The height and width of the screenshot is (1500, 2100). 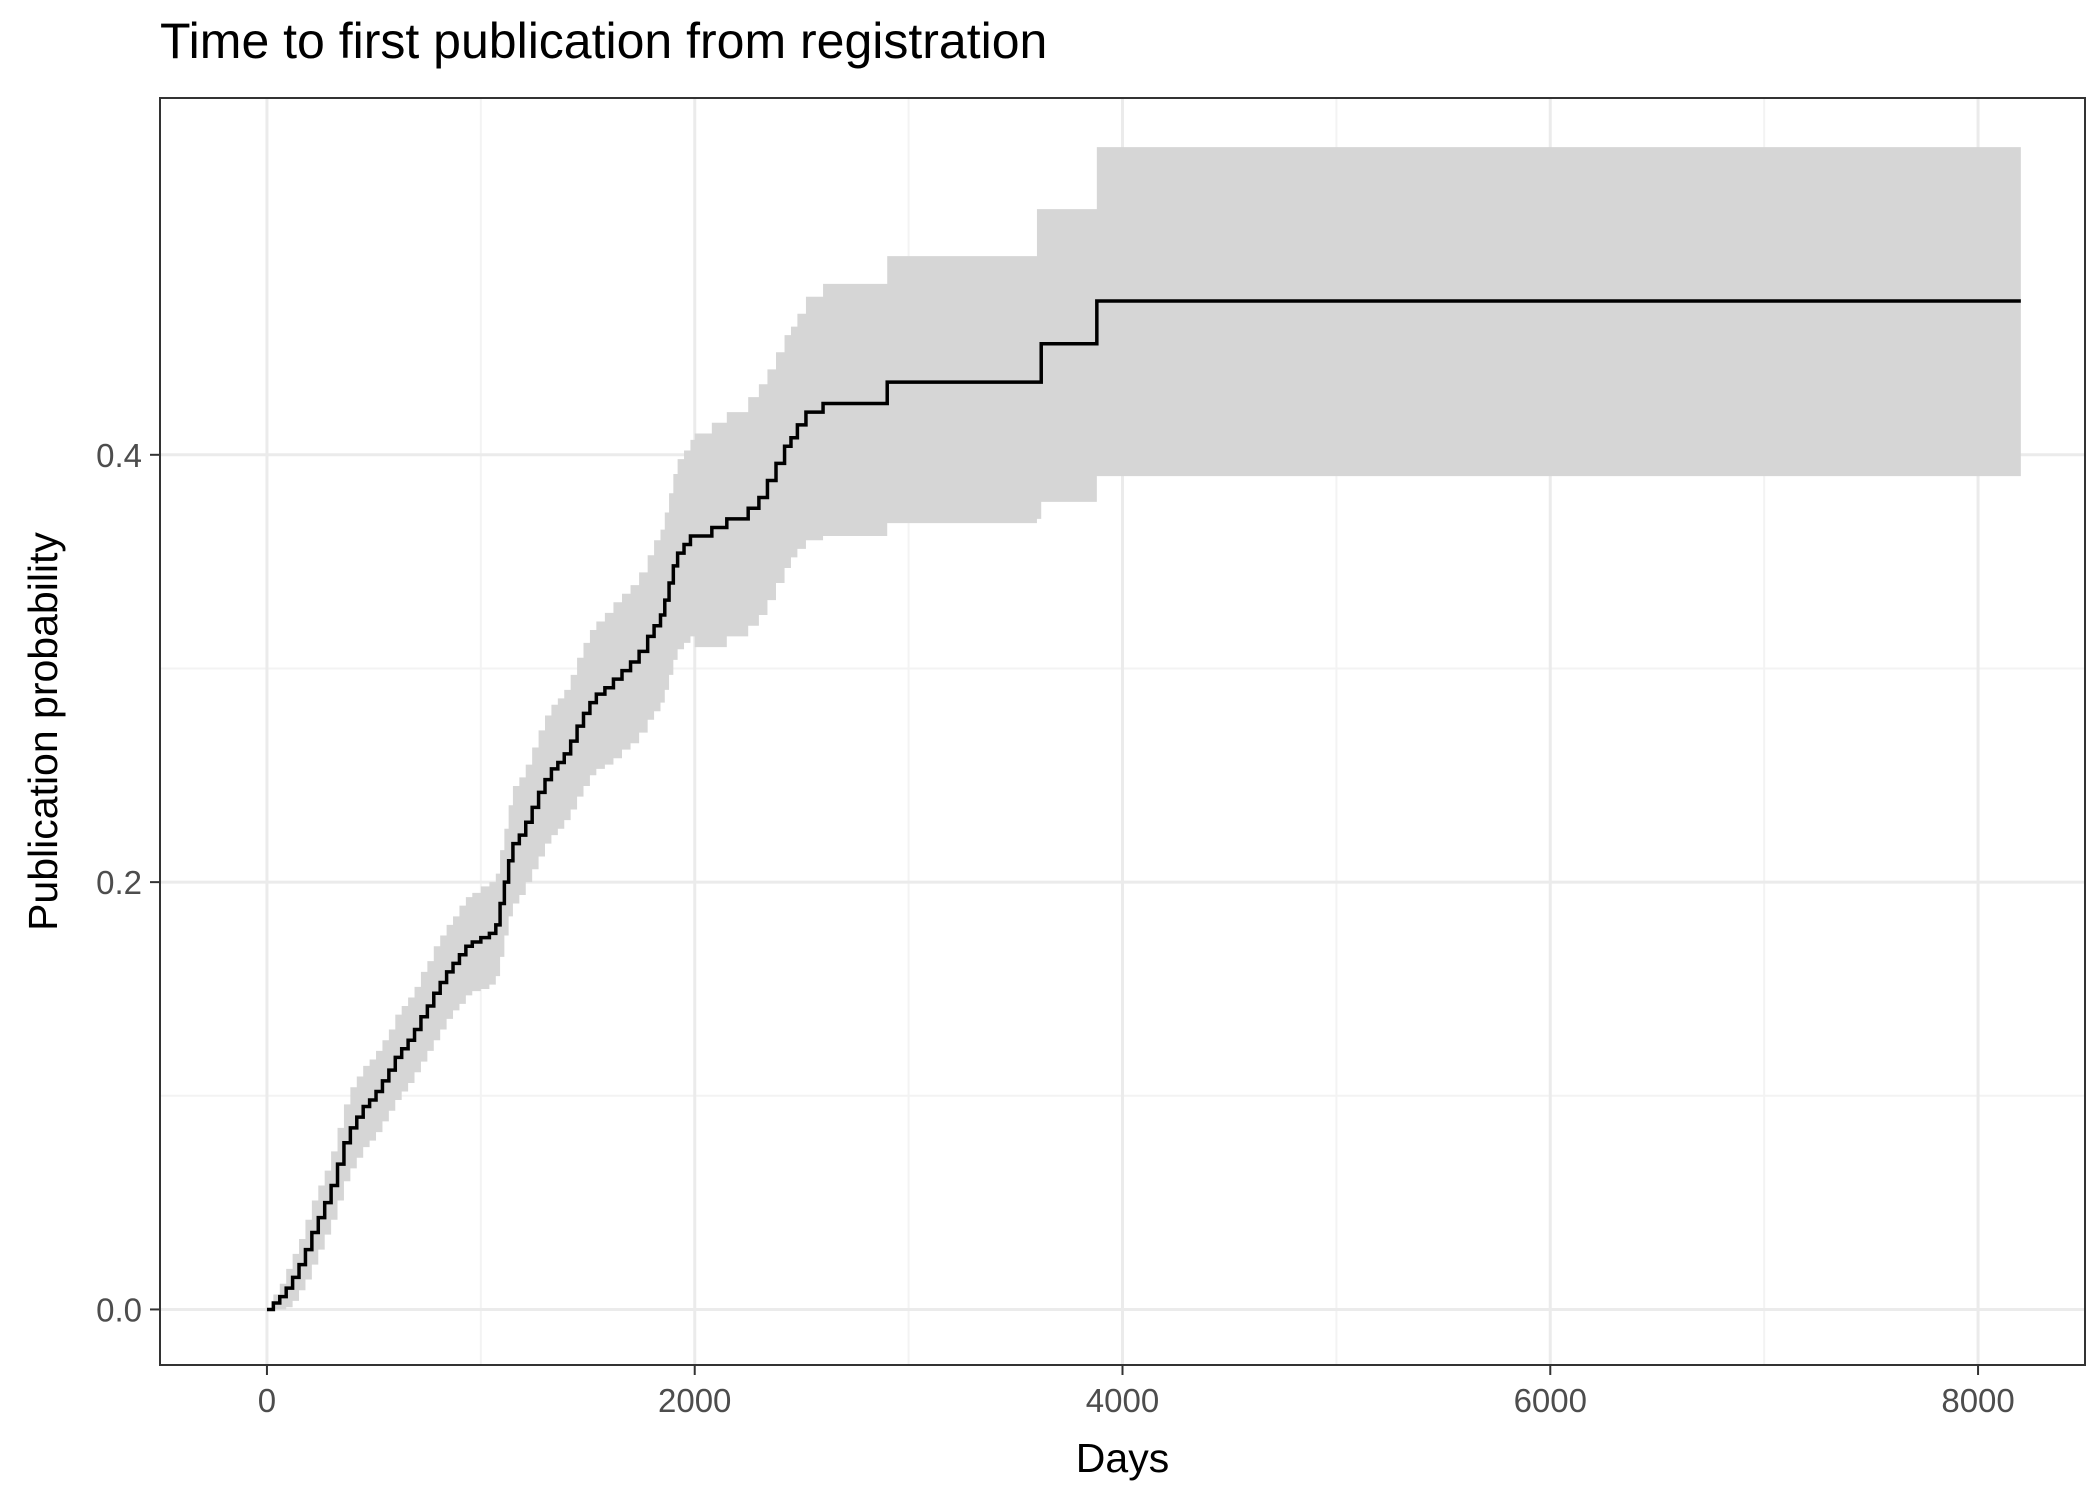 I want to click on y-tick-label: 0.2, so click(x=119, y=882).